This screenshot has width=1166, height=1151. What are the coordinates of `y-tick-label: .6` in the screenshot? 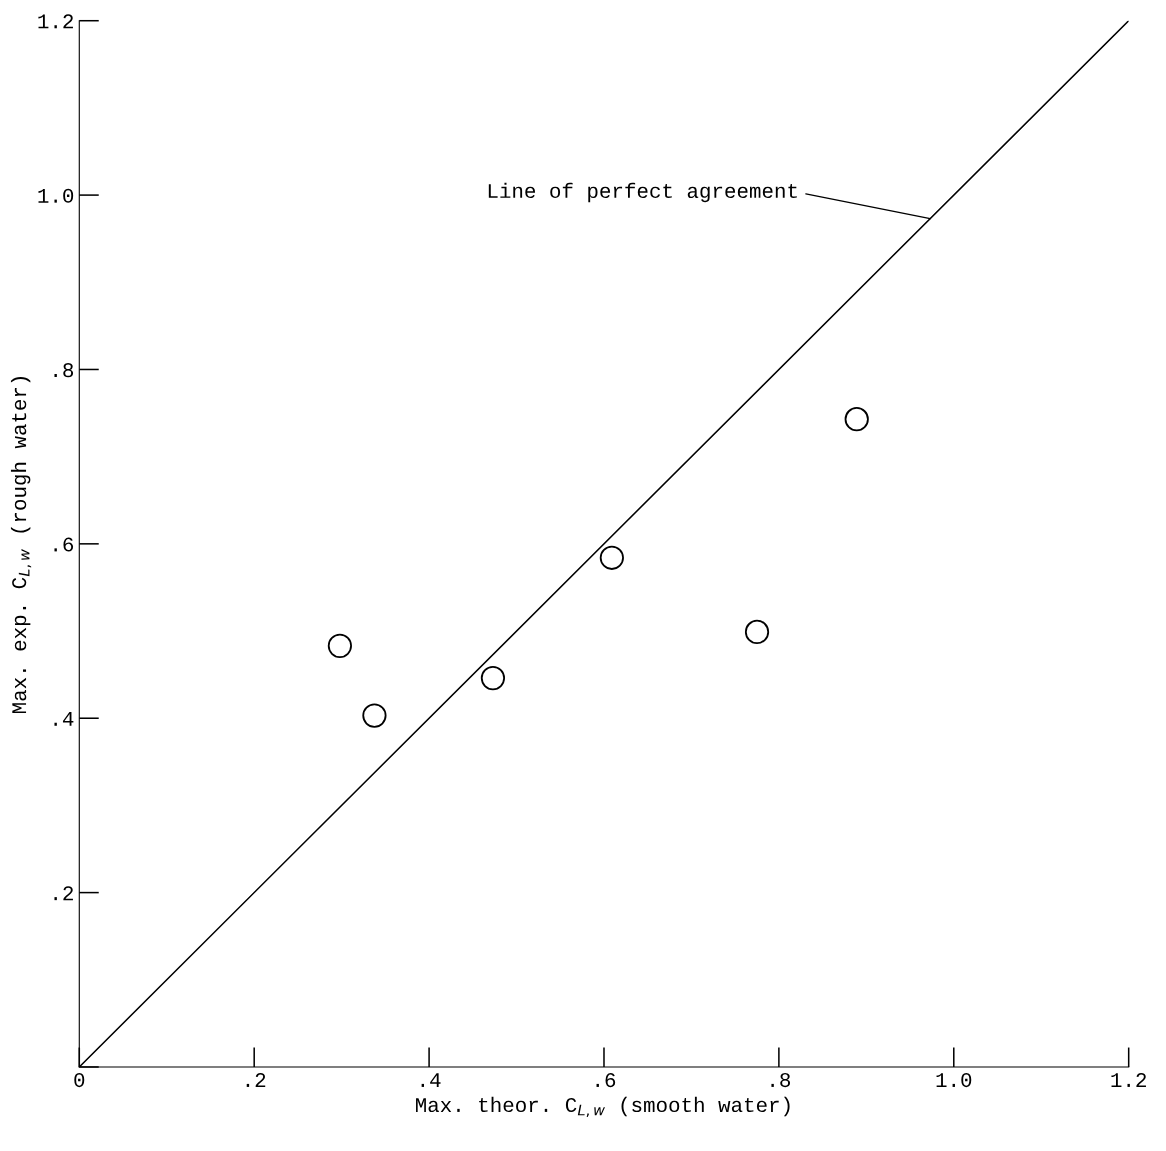 It's located at (64, 544).